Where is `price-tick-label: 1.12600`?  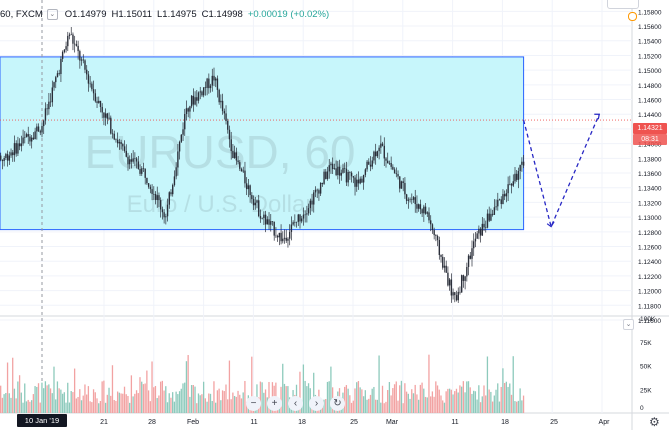 price-tick-label: 1.12600 is located at coordinates (650, 248).